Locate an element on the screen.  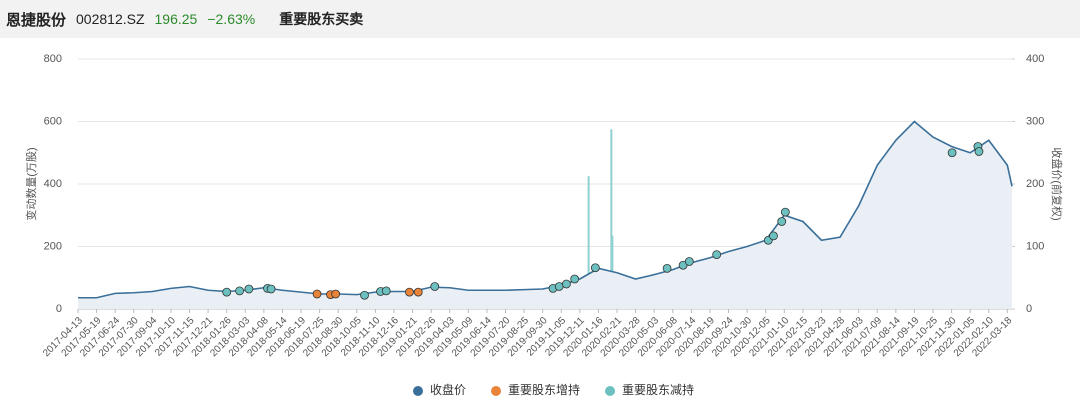
header: 恩捷股份 002812.SZ 196.25 −2.63% 重要股东买卖 is located at coordinates (540, 19).